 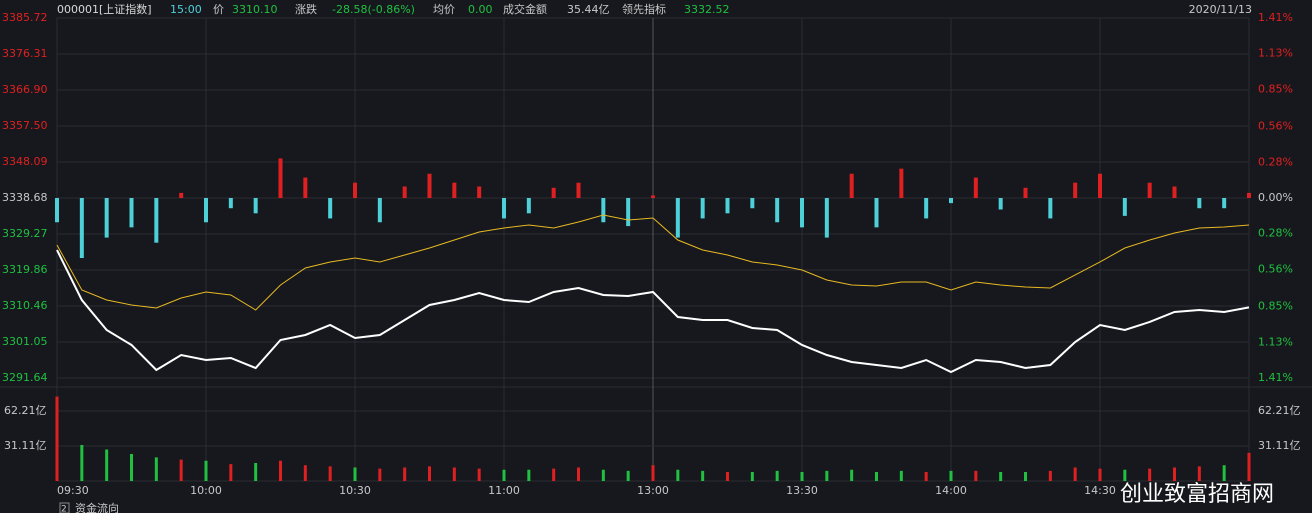 I want to click on tab-number: 2, so click(x=64, y=509).